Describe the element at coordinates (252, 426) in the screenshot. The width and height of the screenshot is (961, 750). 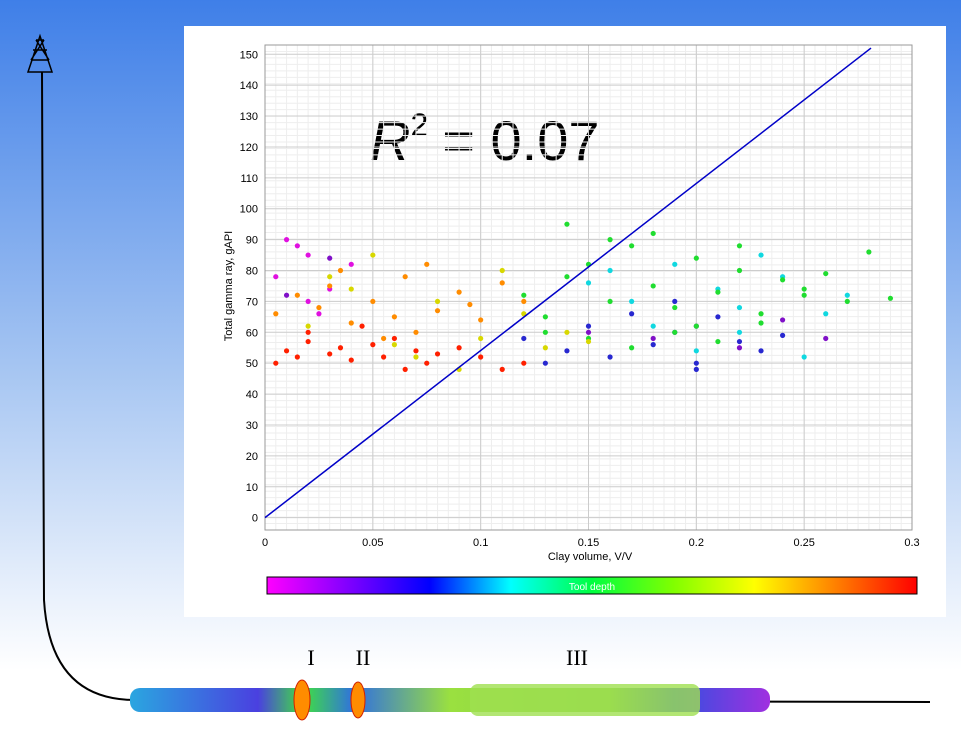
I see `y-tick-label: 30` at that location.